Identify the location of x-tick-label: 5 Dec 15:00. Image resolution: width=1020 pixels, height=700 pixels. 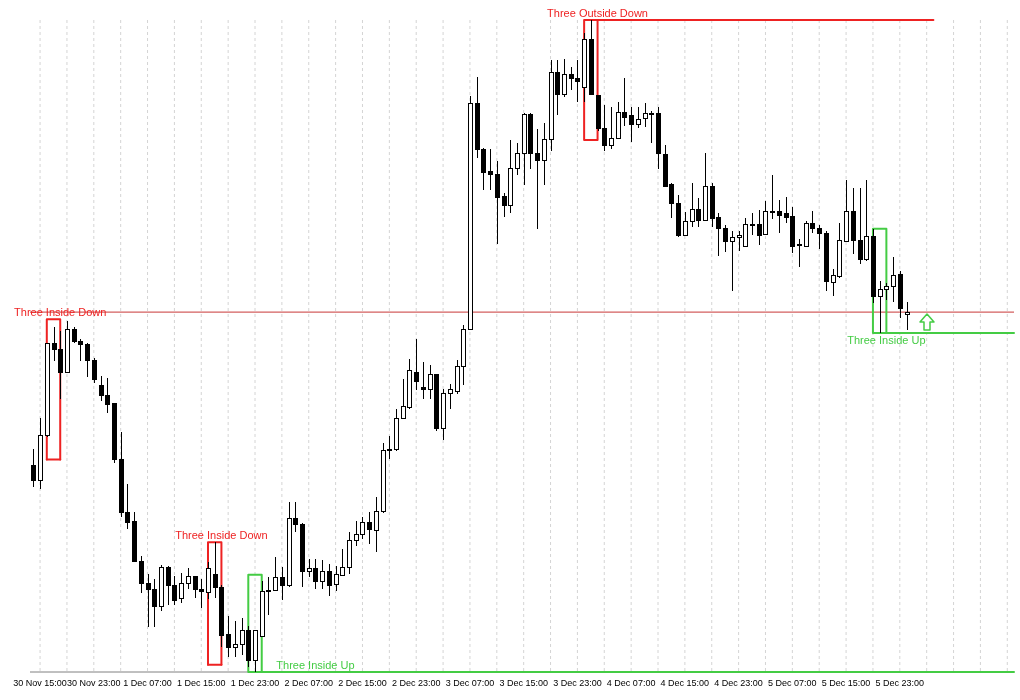
(846, 683).